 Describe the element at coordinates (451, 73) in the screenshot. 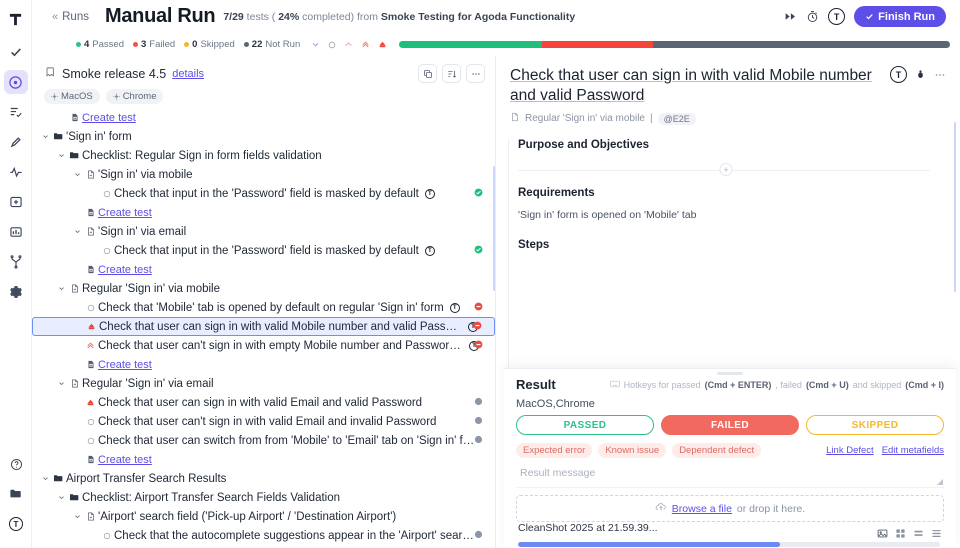

I see `sort-icon` at that location.